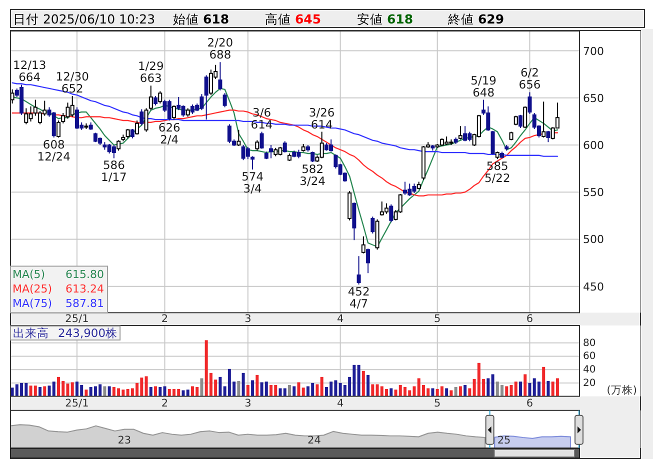  Describe the element at coordinates (72, 83) in the screenshot. I see `annotation: 12/30 652` at that location.